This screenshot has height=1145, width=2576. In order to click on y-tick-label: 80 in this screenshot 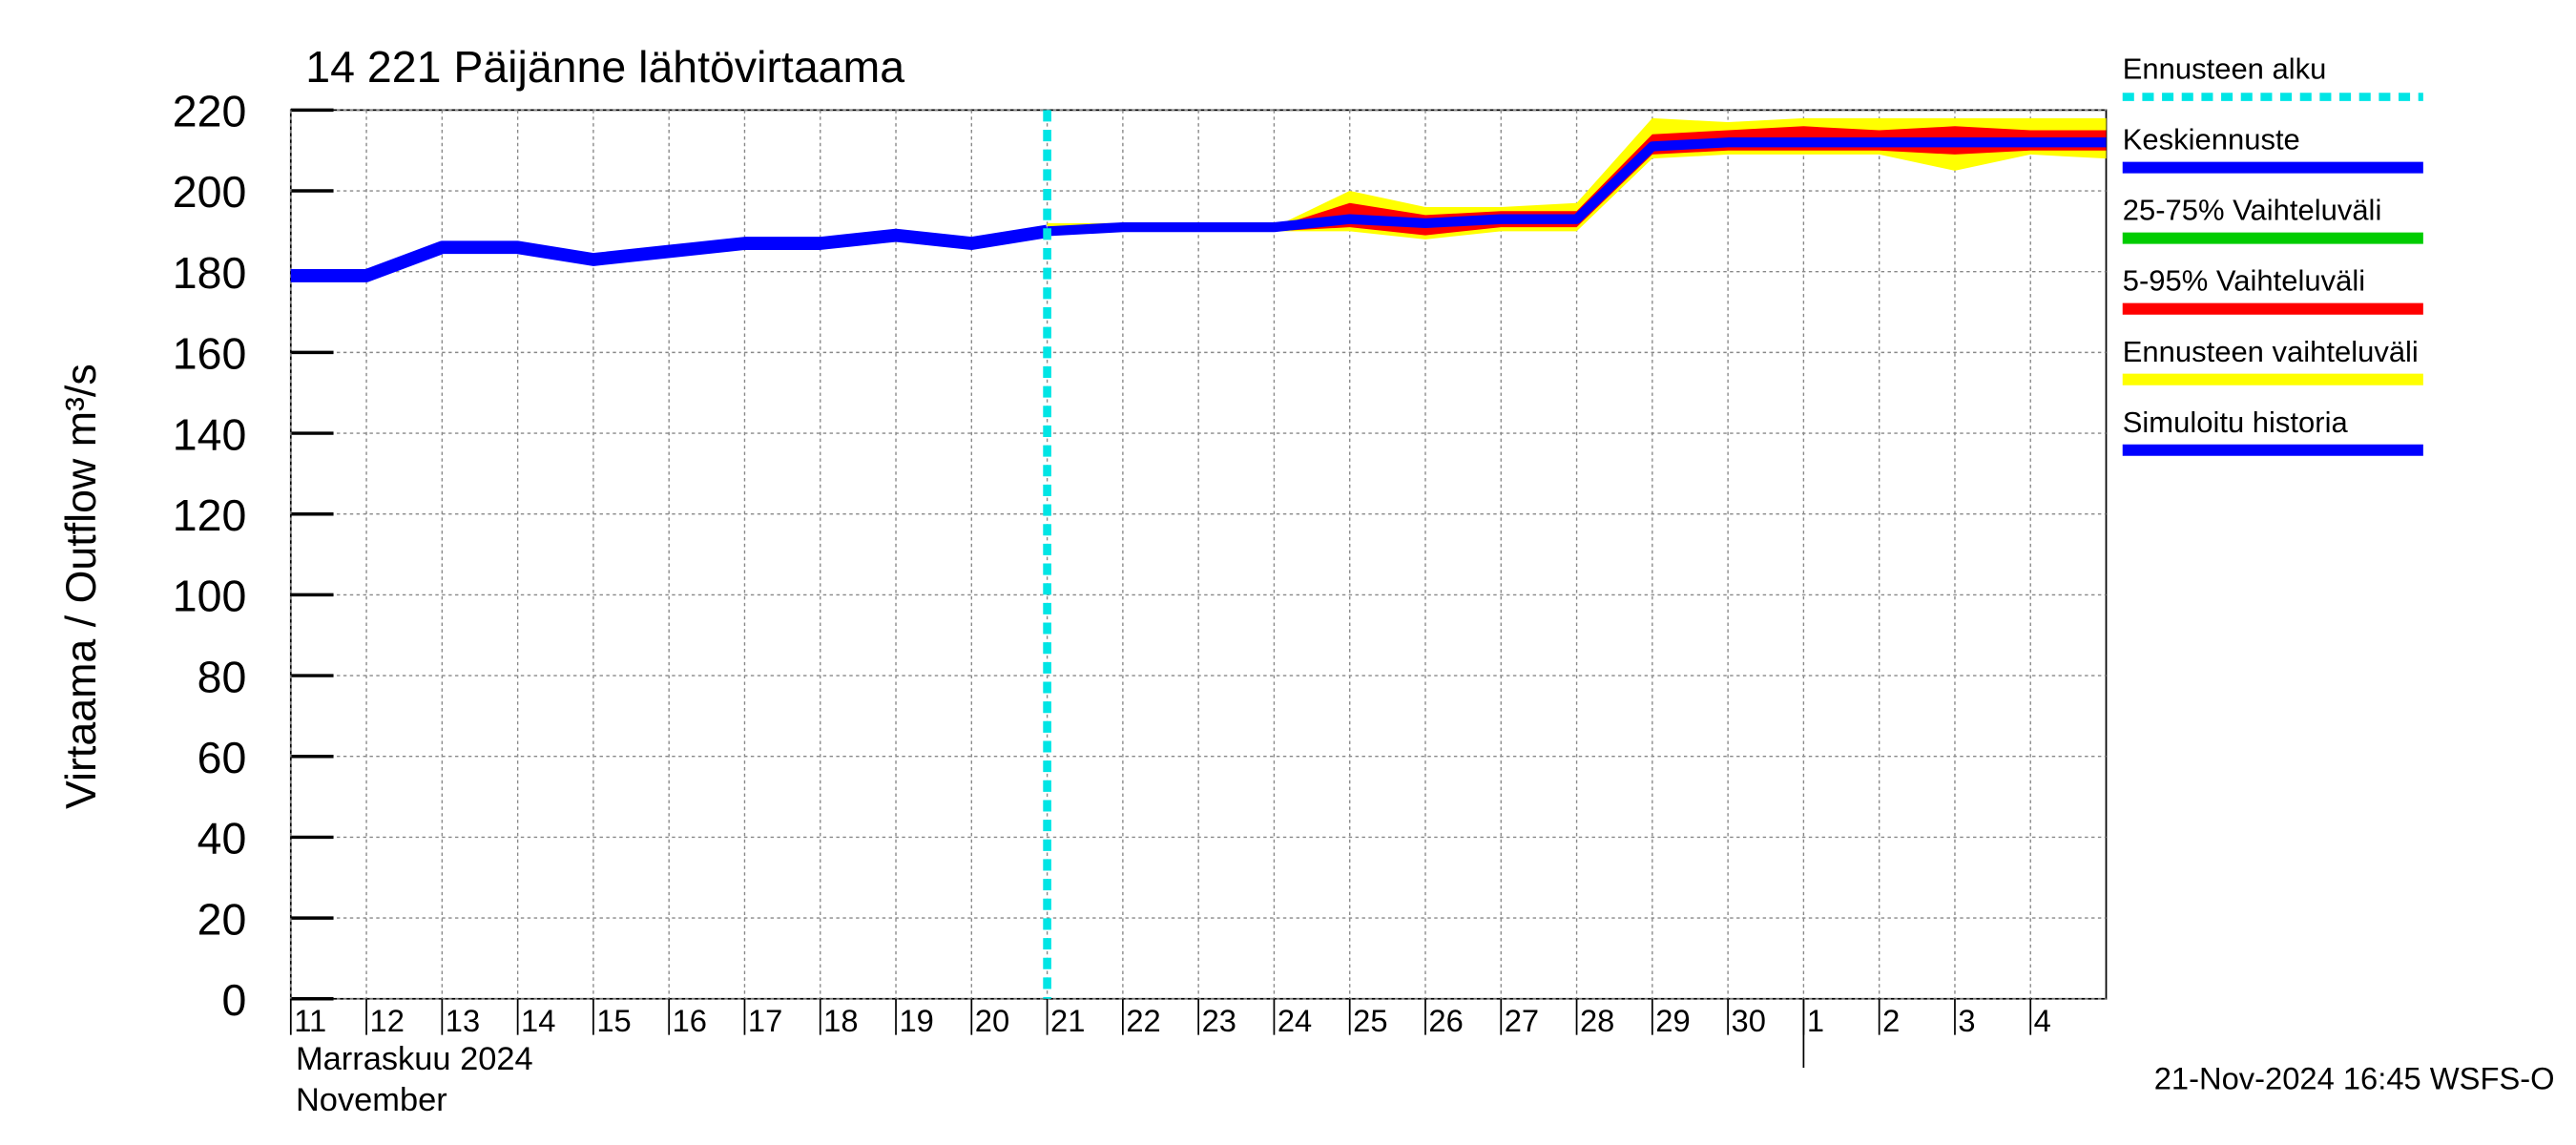, I will do `click(222, 676)`.